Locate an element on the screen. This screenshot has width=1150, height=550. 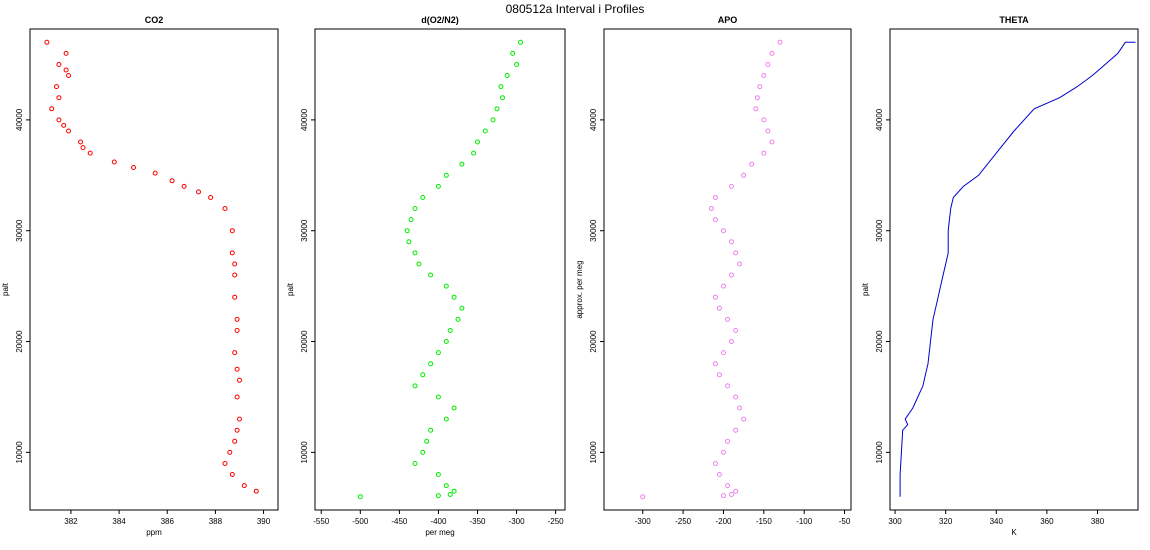
x-tick-label: -200 is located at coordinates (723, 521).